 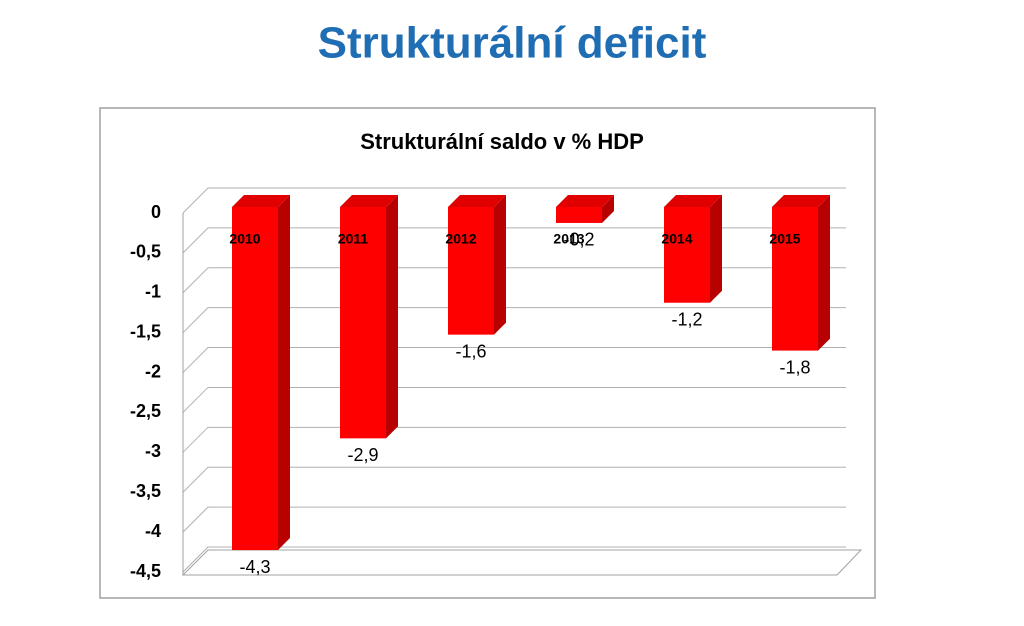 What do you see at coordinates (153, 292) in the screenshot?
I see `y-tick-label: -1` at bounding box center [153, 292].